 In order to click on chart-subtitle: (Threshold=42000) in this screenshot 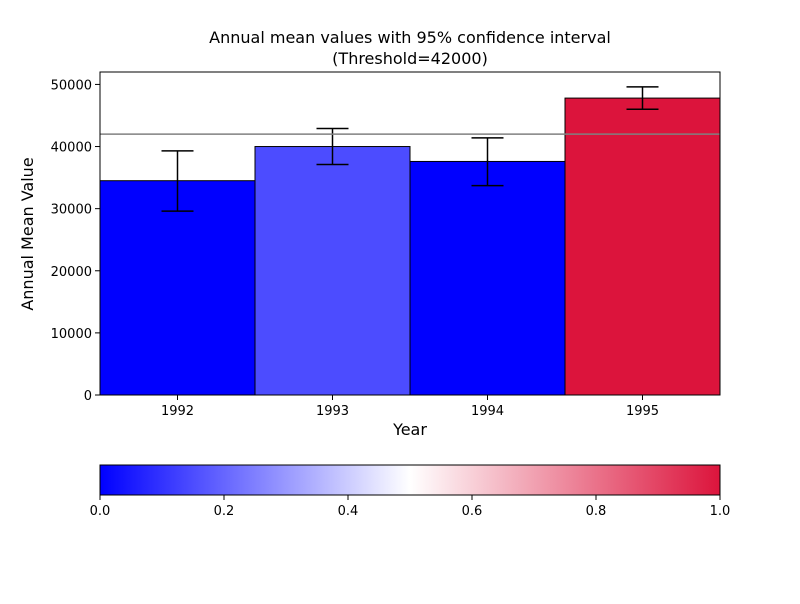, I will do `click(410, 58)`.